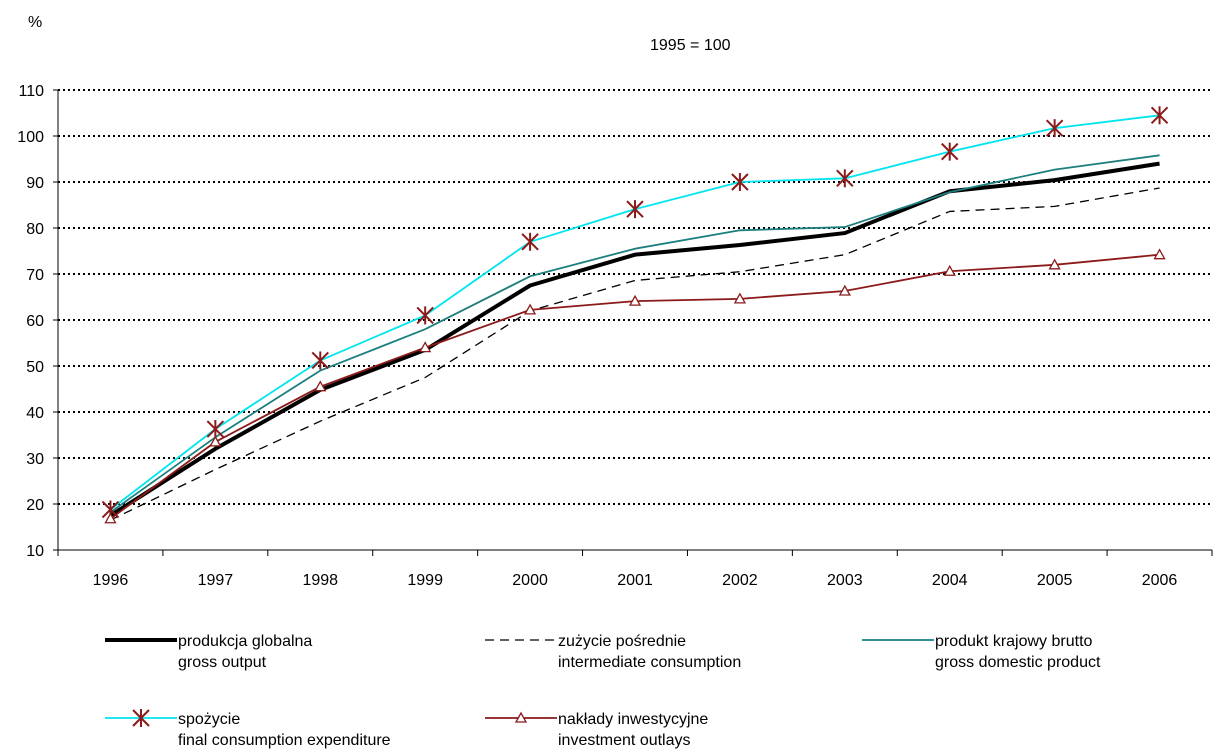  What do you see at coordinates (35, 505) in the screenshot?
I see `y-tick-label: 20` at bounding box center [35, 505].